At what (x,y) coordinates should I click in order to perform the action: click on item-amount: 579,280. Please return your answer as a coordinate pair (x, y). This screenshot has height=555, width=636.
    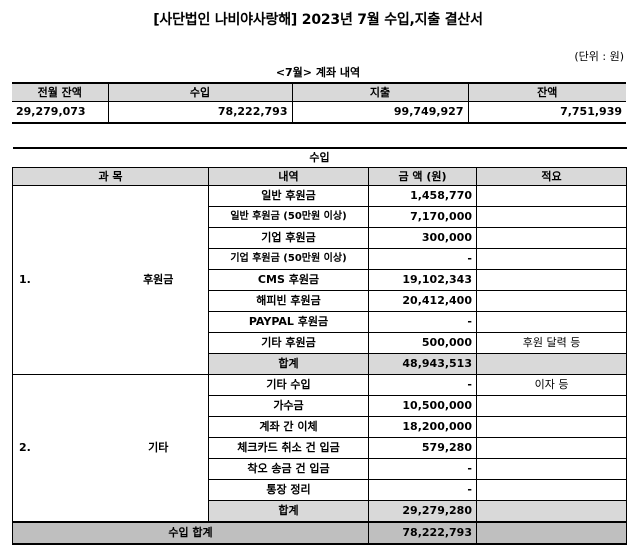
    Looking at the image, I should click on (422, 448).